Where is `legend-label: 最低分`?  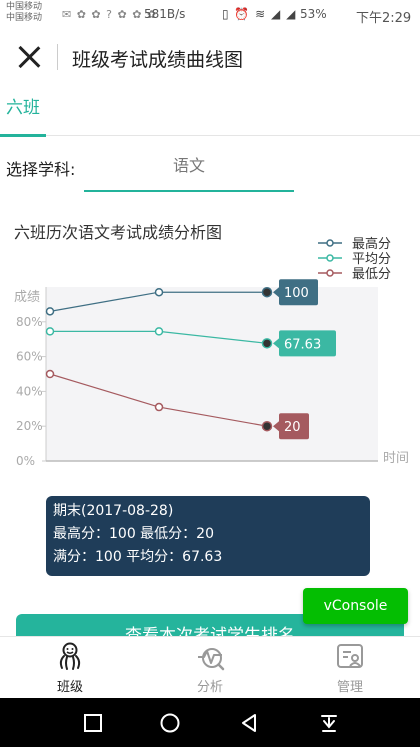
legend-label: 最低分 is located at coordinates (371, 274).